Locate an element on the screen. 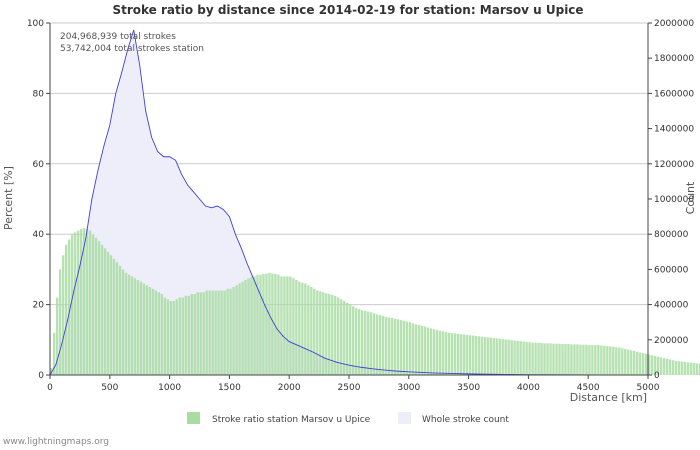 Image resolution: width=700 pixels, height=450 pixels. x-tick-label: 3000 is located at coordinates (408, 388).